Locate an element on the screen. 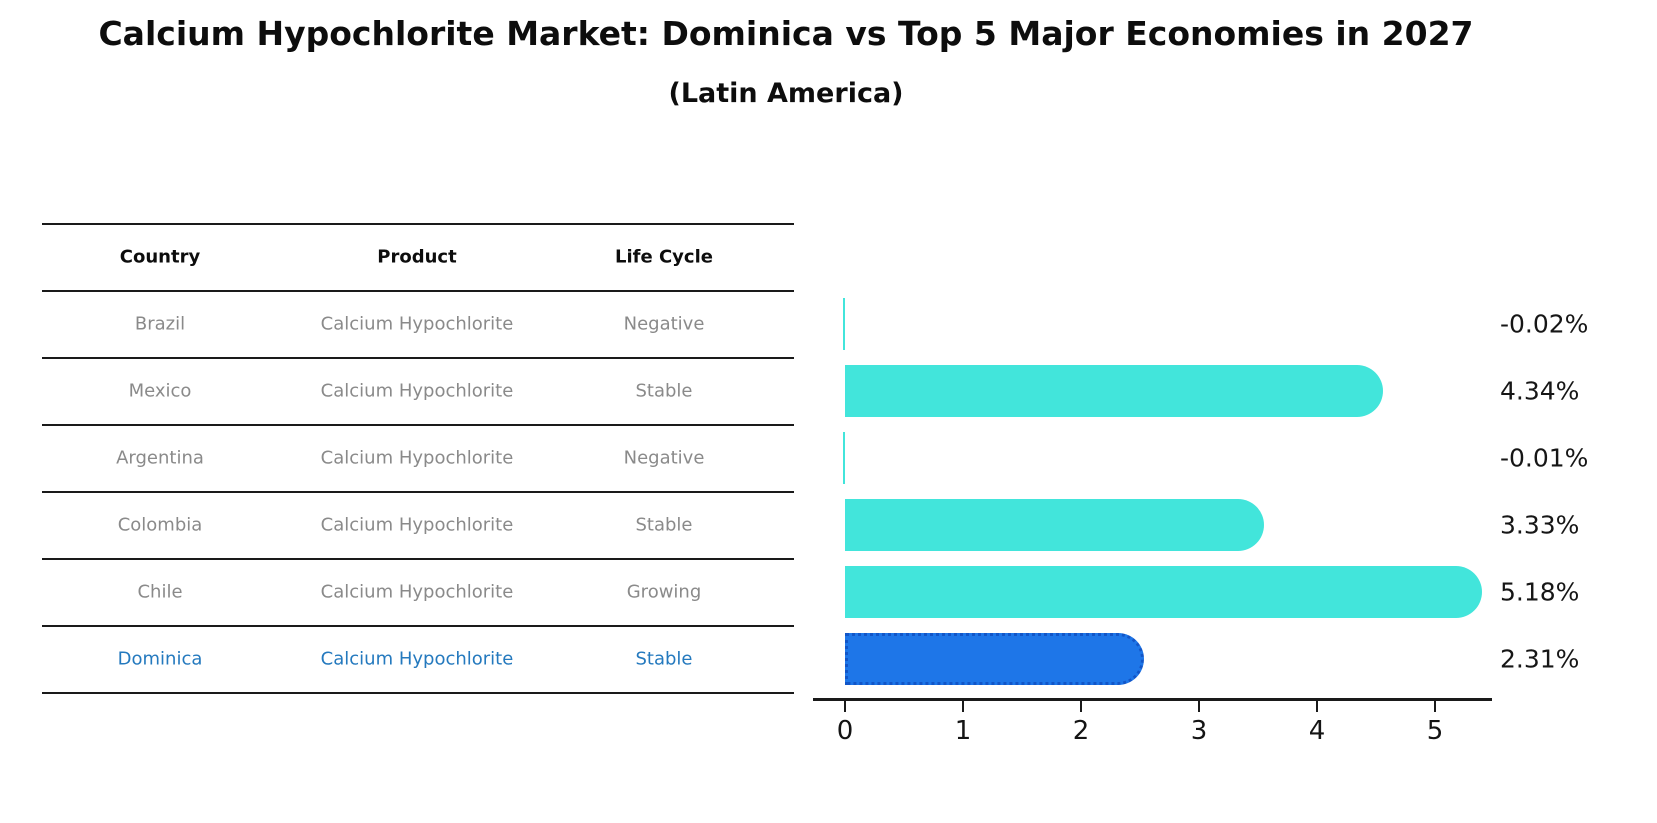  chart-subtitle: (Latin America) is located at coordinates (786, 93).